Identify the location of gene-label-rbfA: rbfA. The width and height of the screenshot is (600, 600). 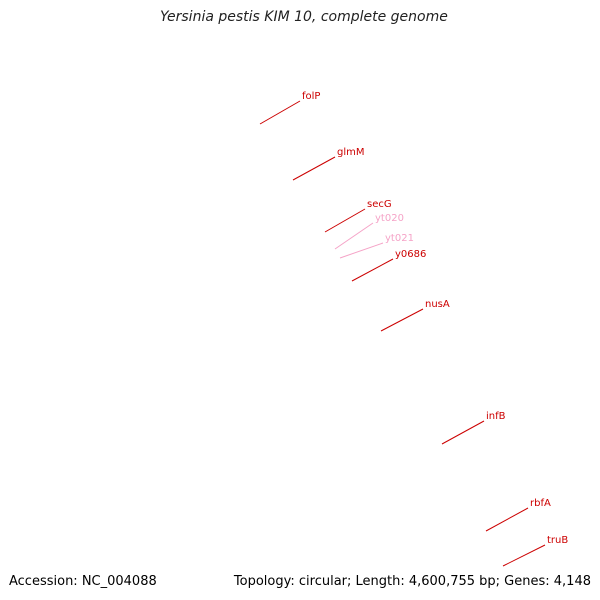
(540, 503).